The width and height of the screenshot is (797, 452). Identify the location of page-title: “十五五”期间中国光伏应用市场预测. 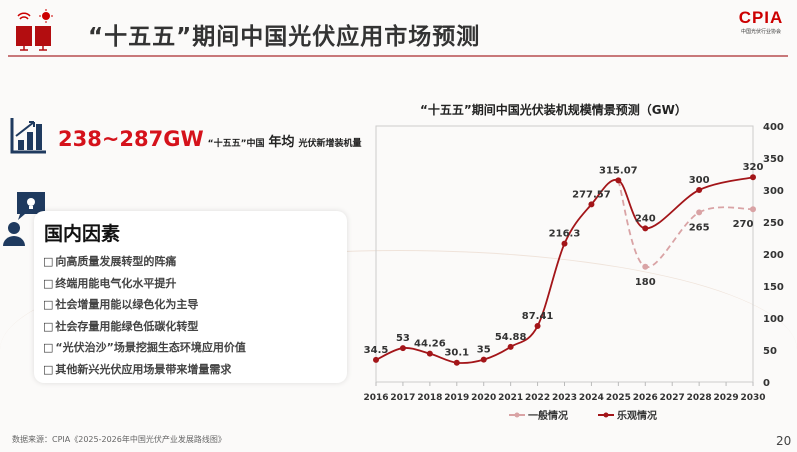
(284, 37).